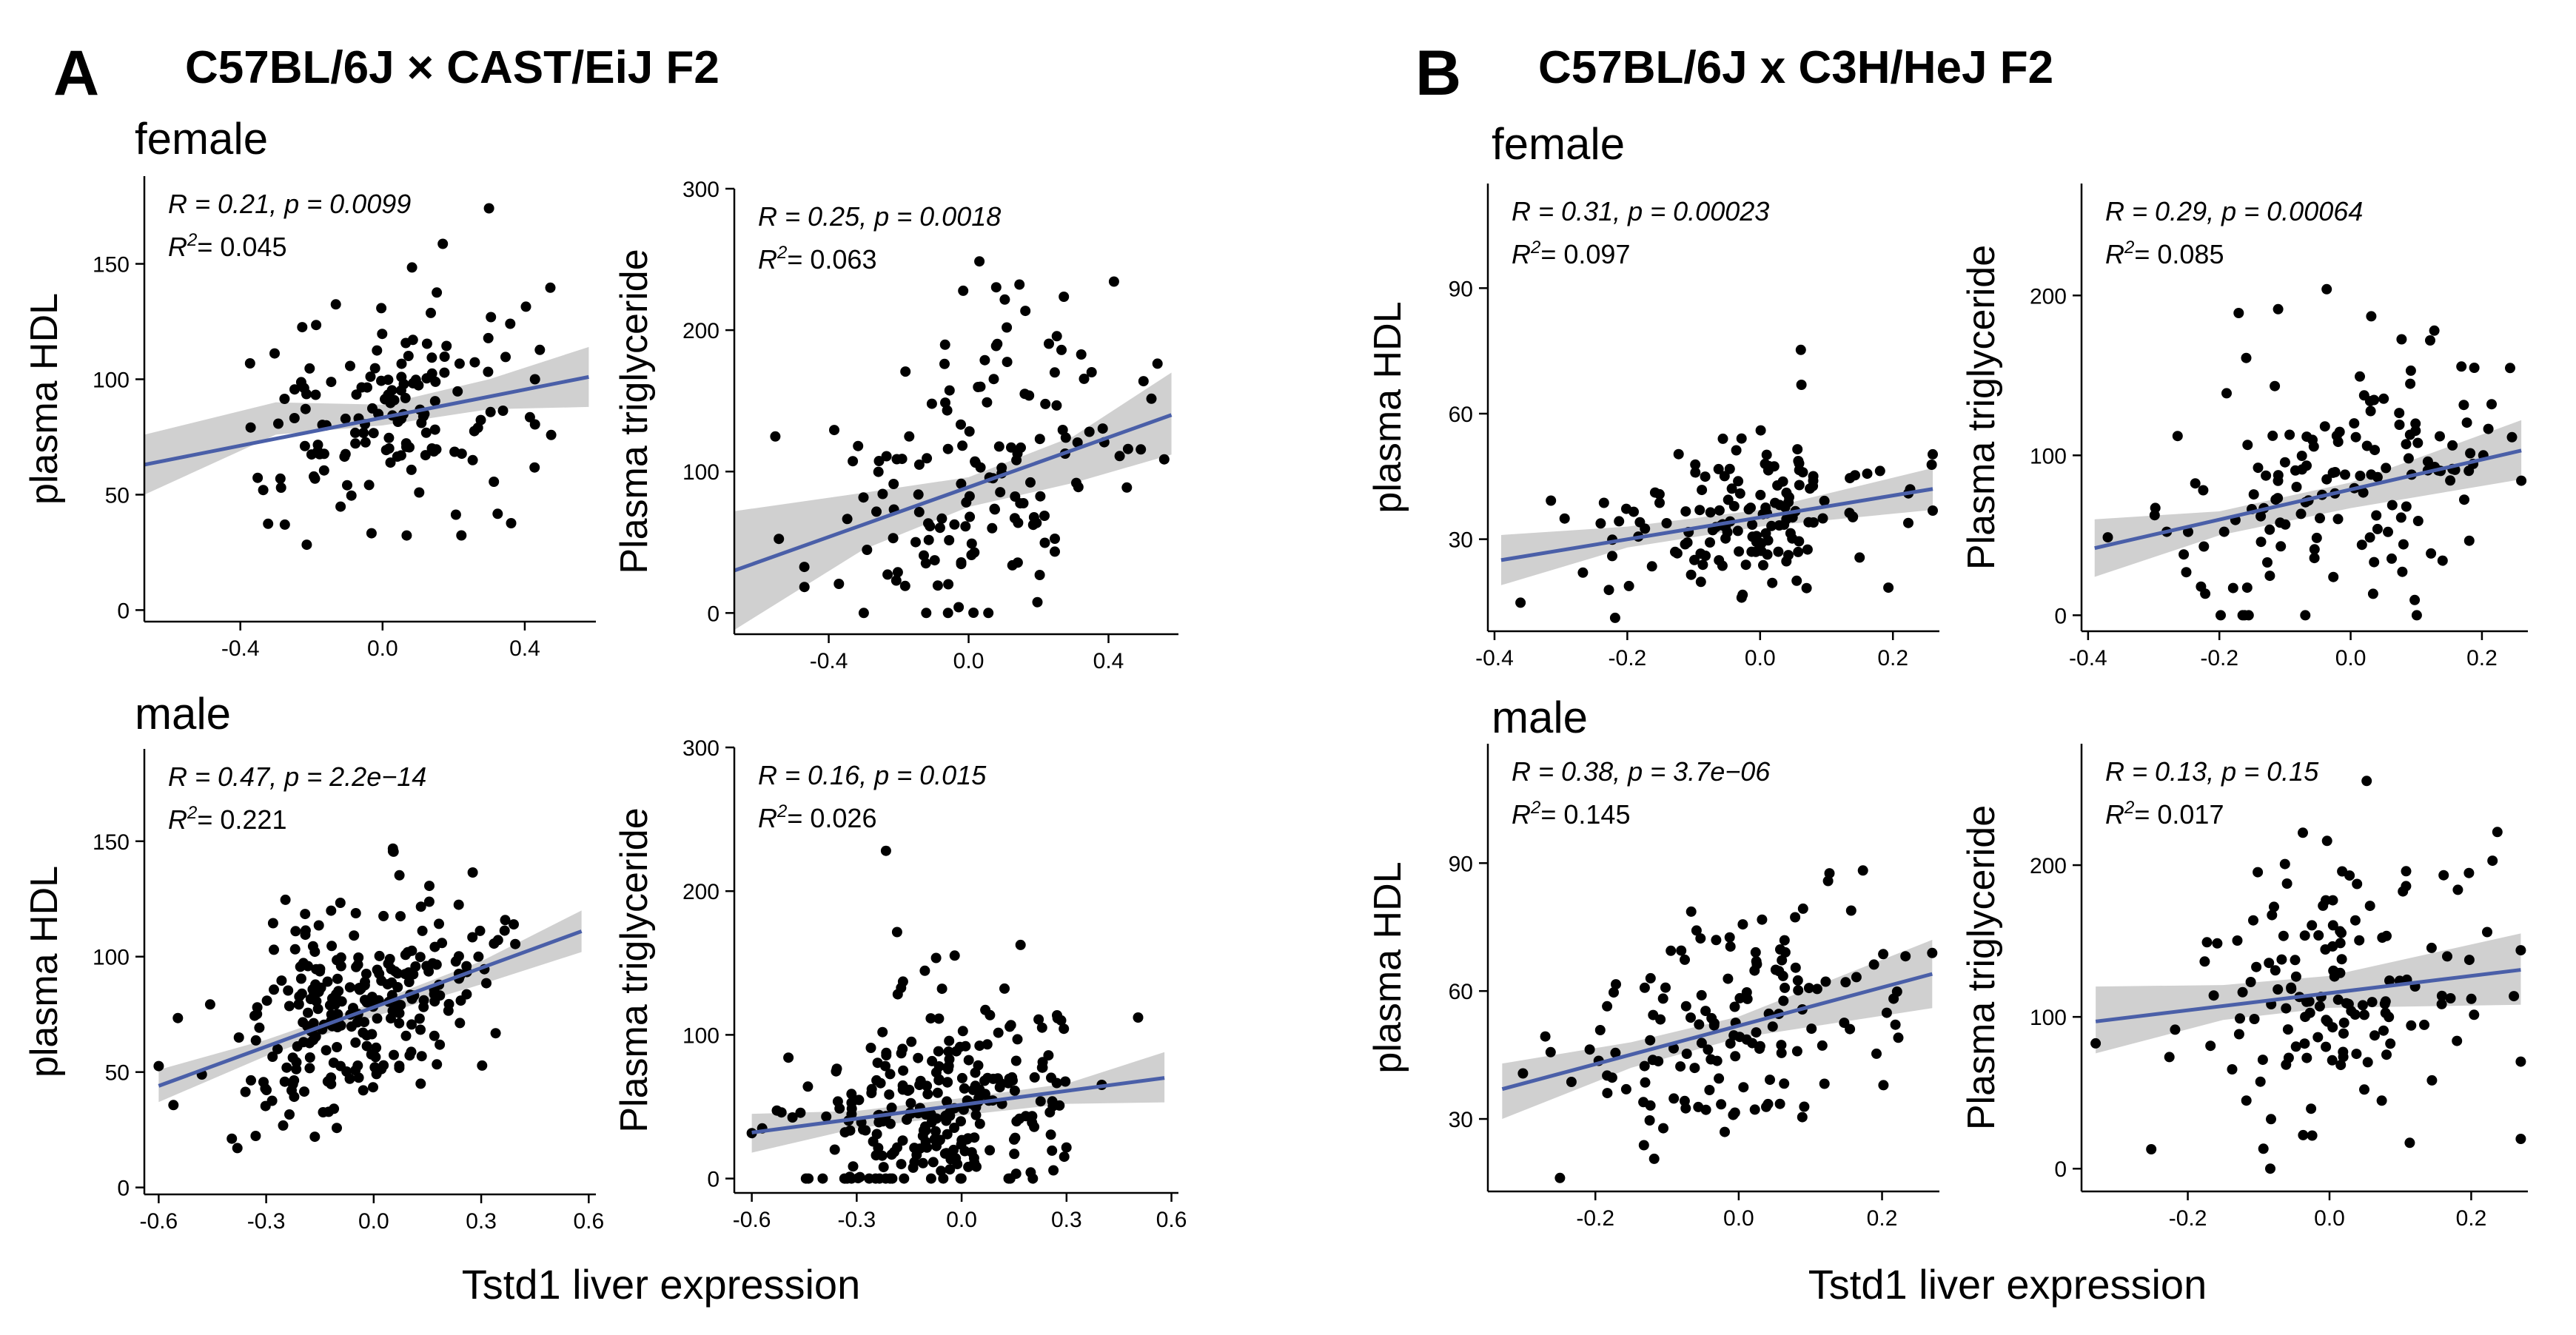 The height and width of the screenshot is (1335, 2576). Describe the element at coordinates (1640, 211) in the screenshot. I see `stat-correlation: R = 0.31, p = 0.00023` at that location.